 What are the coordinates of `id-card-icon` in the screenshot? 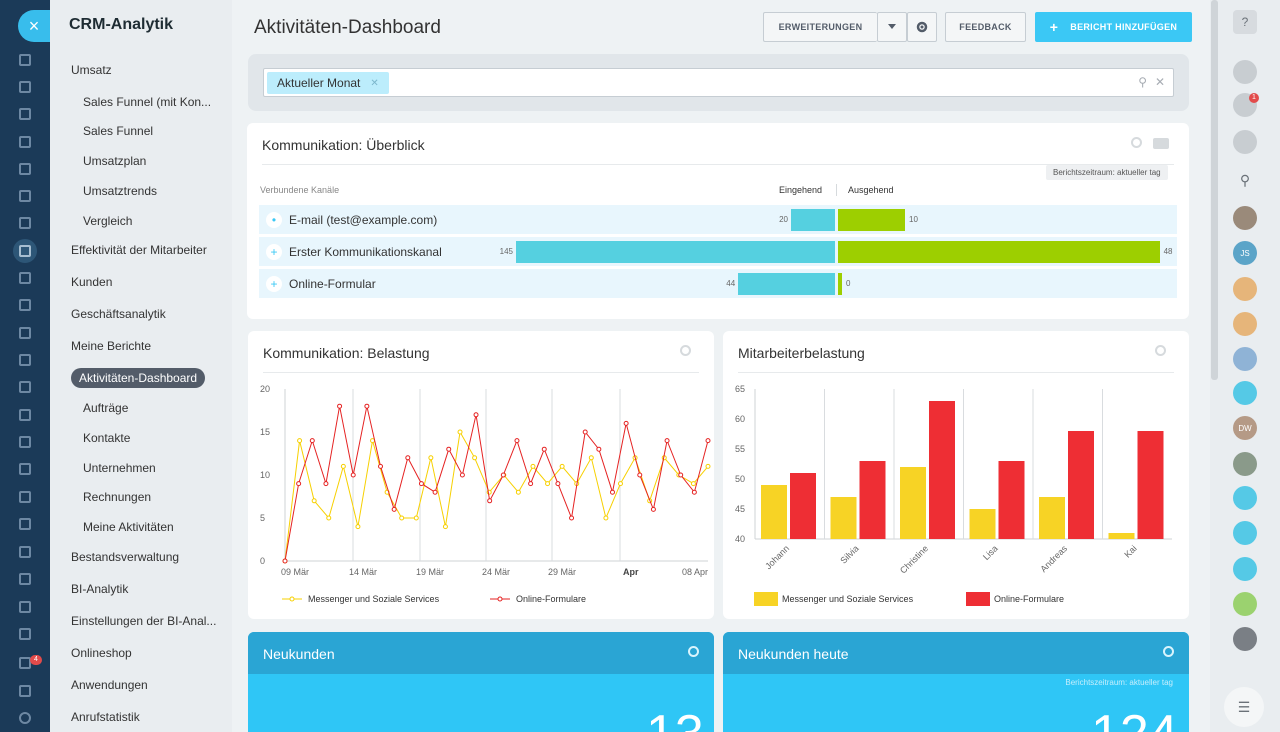 It's located at (25, 552).